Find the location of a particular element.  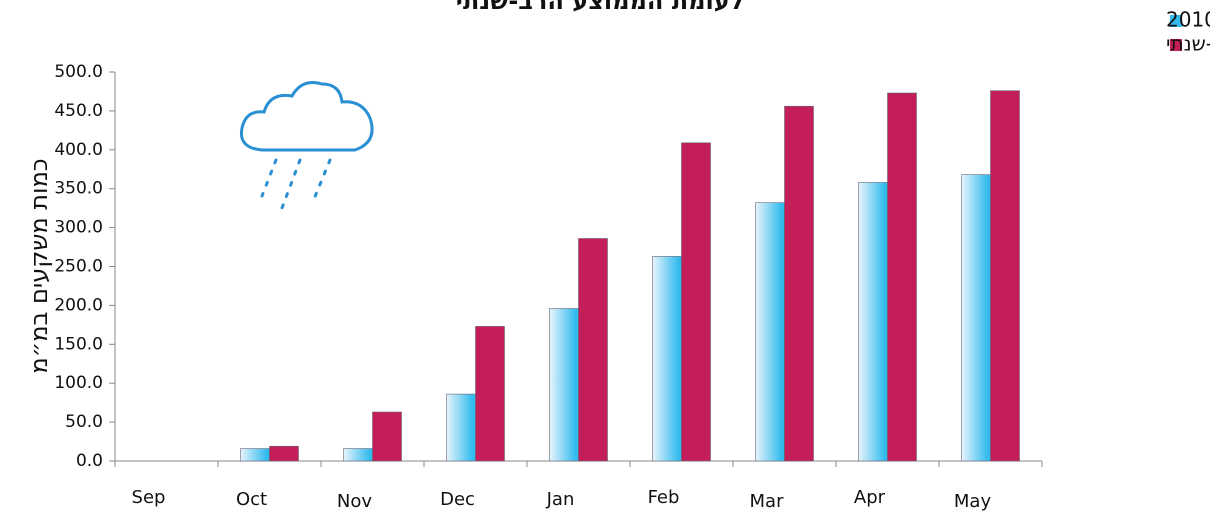

y-tick-label: 150.0 is located at coordinates (78, 344).